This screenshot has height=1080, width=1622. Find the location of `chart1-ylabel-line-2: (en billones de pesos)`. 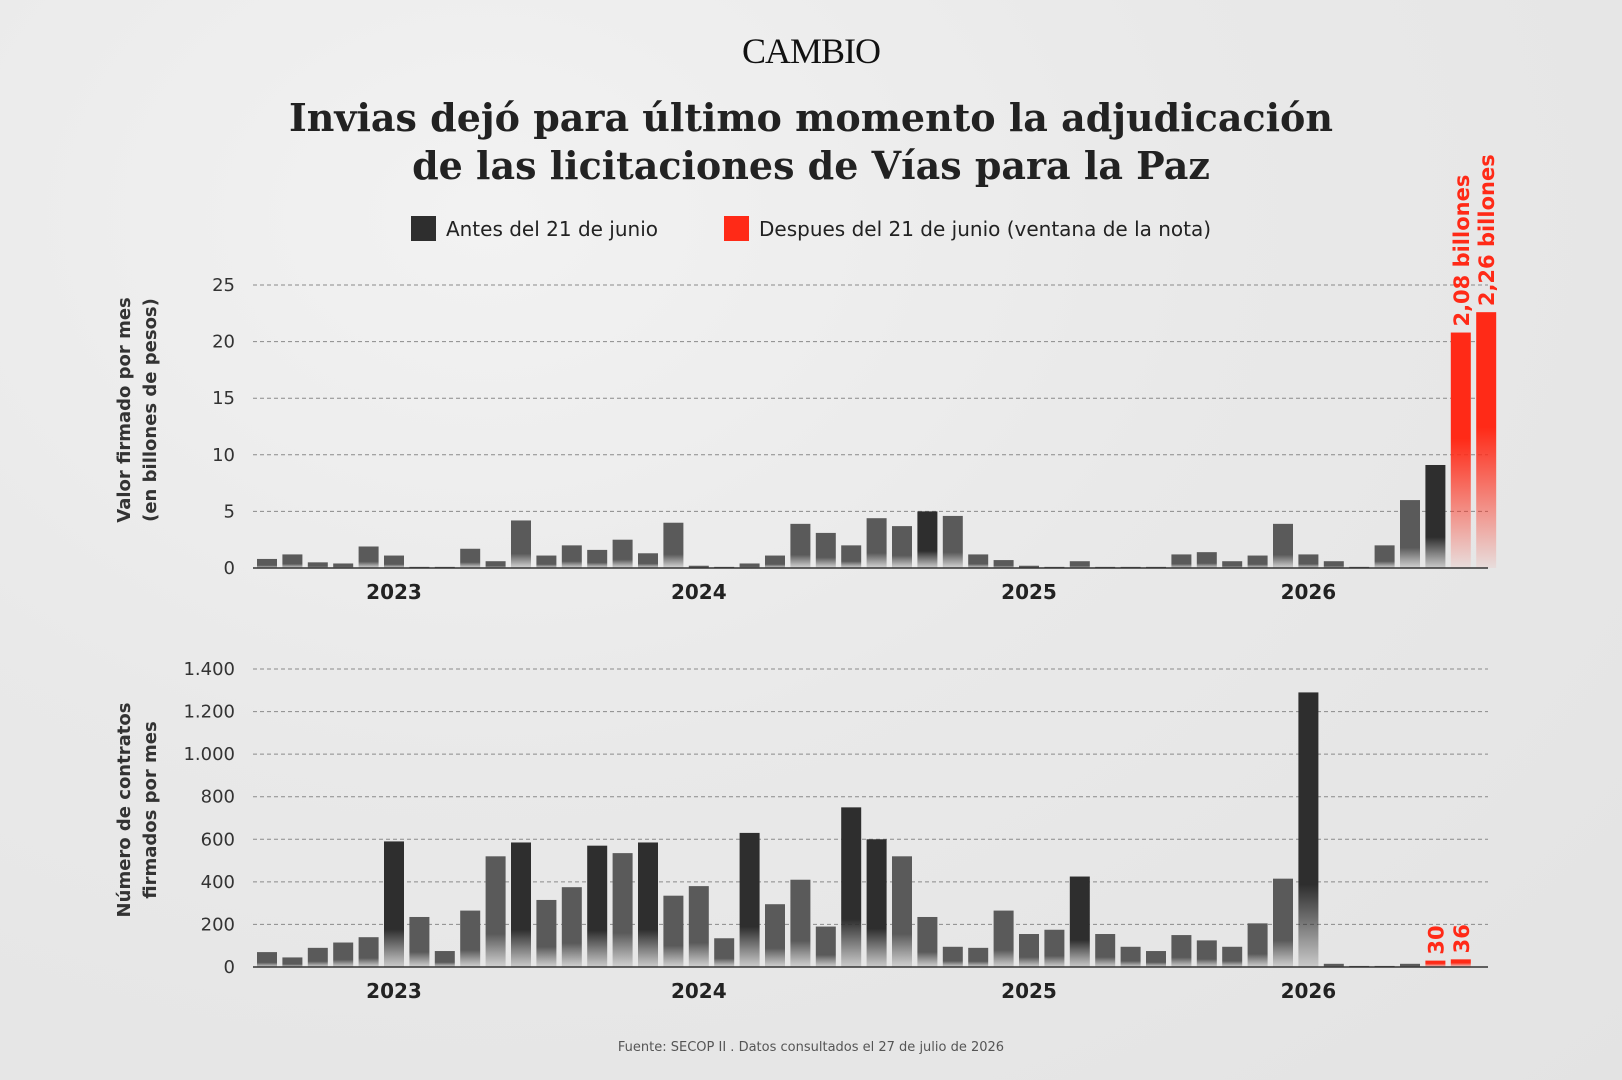

chart1-ylabel-line-2: (en billones de pesos) is located at coordinates (150, 410).